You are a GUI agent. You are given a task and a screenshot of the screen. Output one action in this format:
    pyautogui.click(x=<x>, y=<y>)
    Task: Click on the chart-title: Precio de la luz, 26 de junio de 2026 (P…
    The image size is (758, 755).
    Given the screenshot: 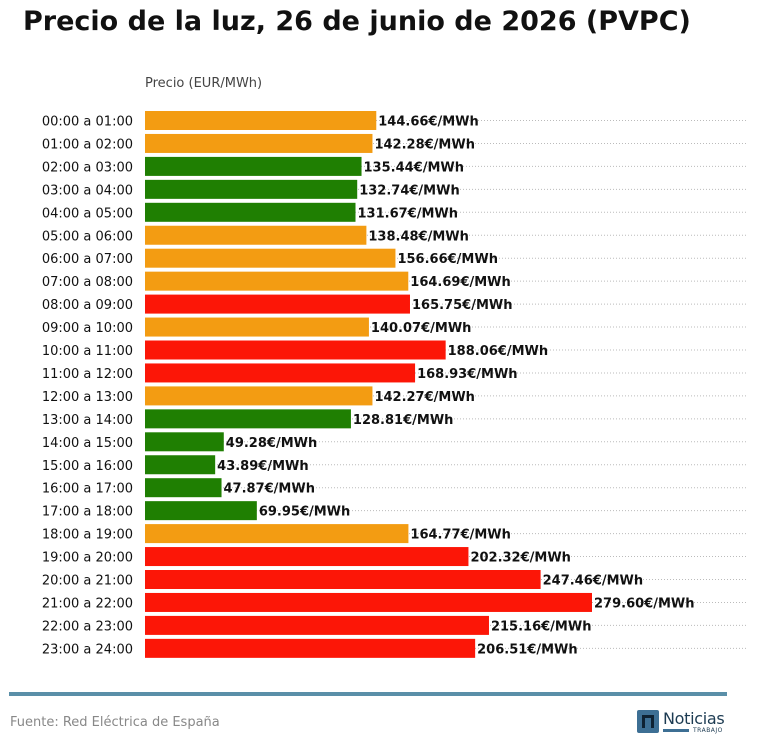 What is the action you would take?
    pyautogui.click(x=357, y=21)
    